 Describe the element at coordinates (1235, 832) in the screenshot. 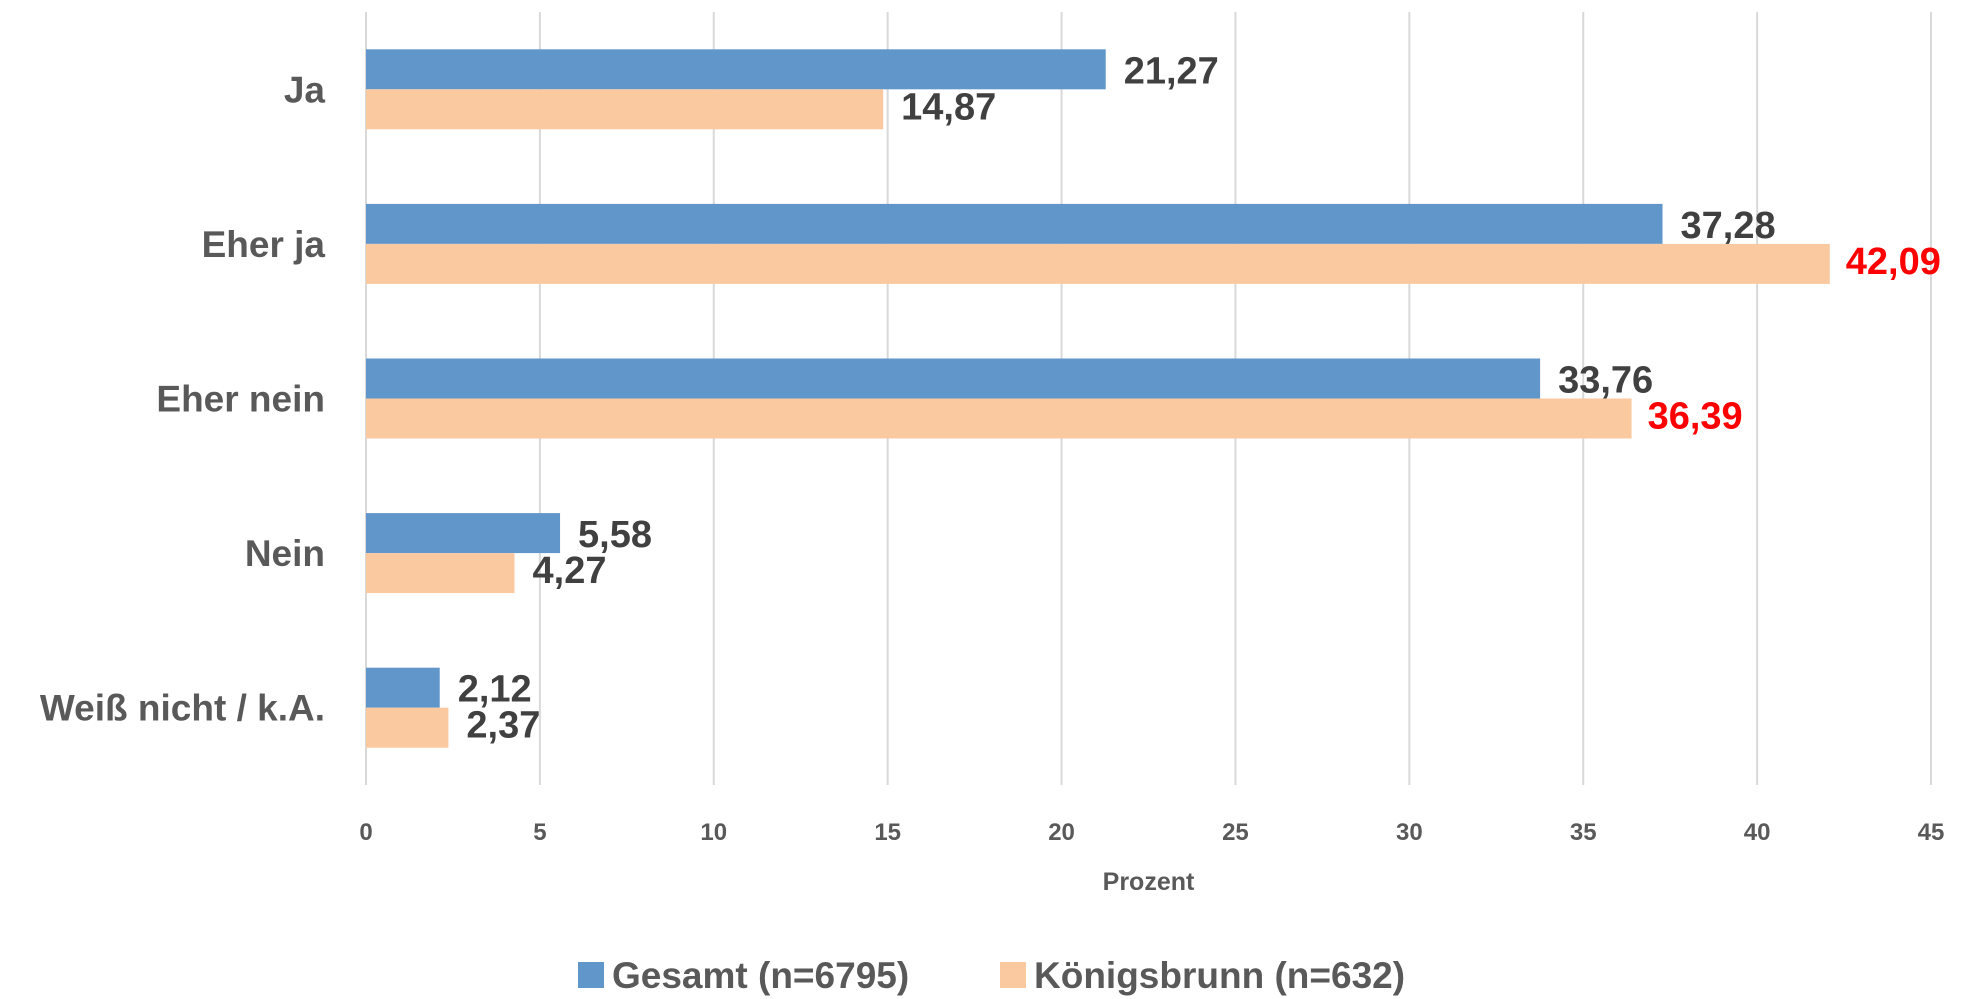

I see `x-tick-label: 25` at that location.